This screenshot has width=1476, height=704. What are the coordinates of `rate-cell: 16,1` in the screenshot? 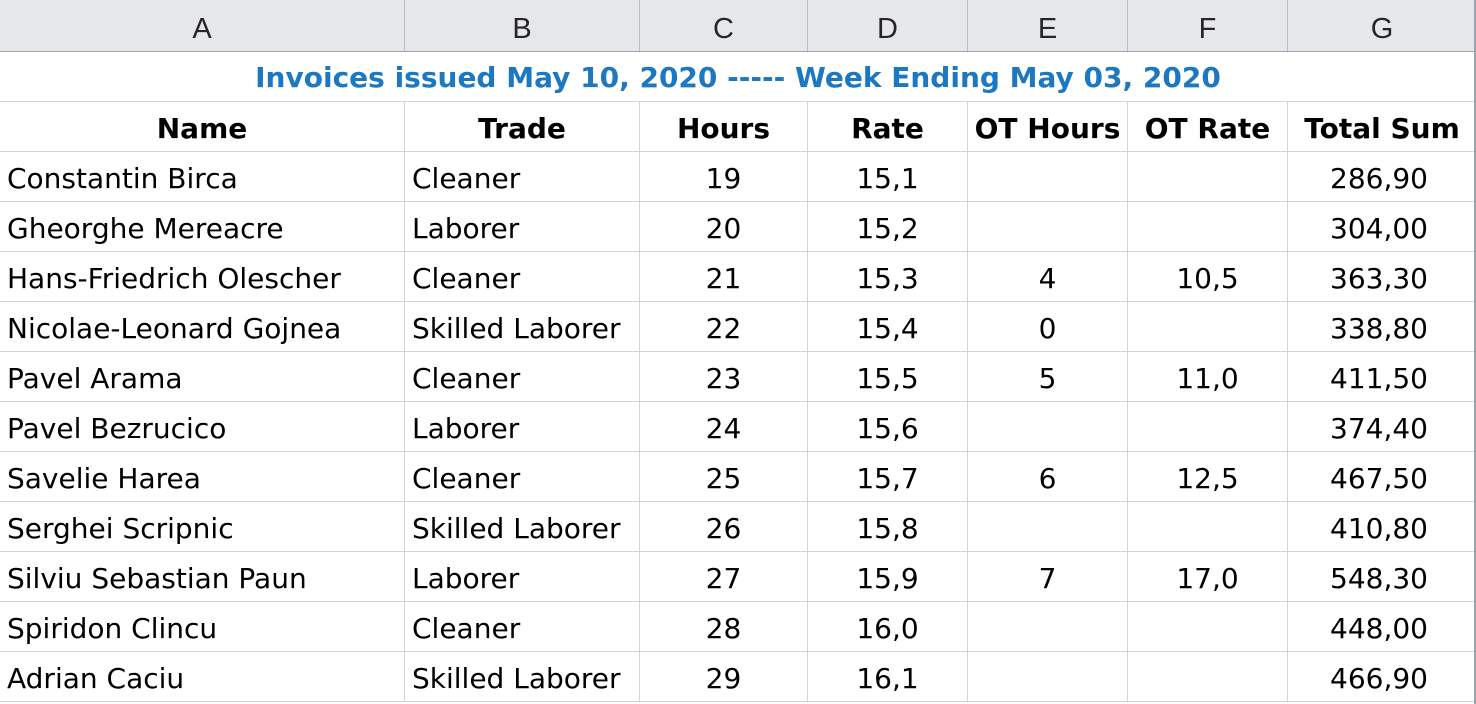 It's located at (888, 676).